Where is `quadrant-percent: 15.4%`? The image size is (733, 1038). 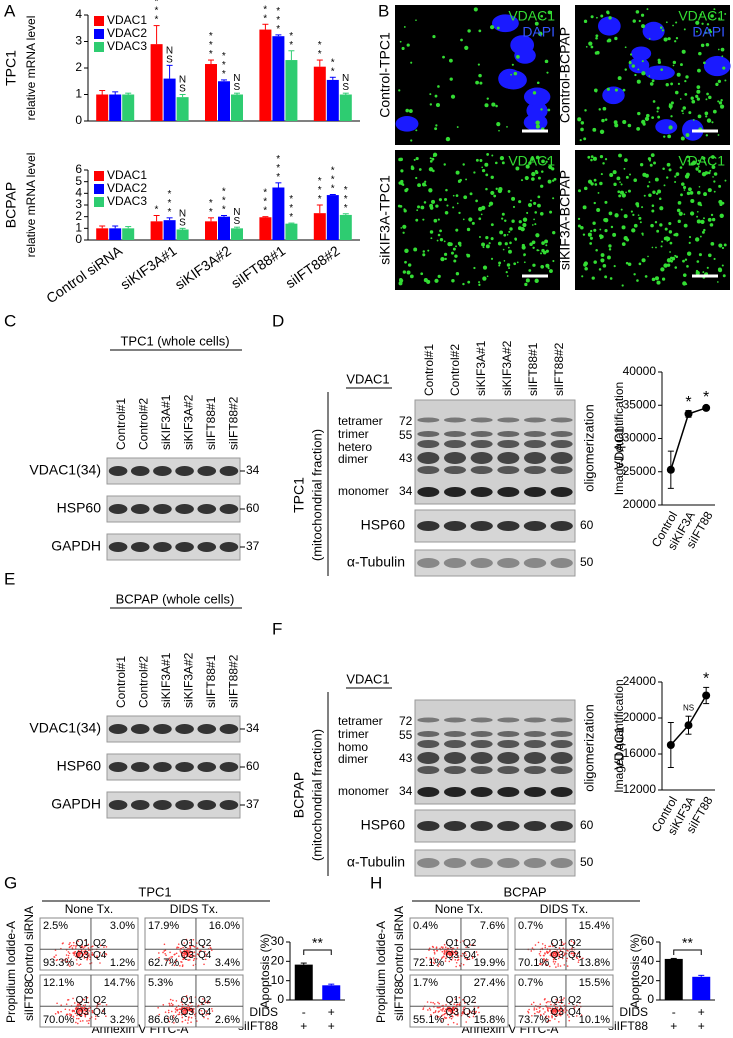 quadrant-percent: 15.4% is located at coordinates (594, 926).